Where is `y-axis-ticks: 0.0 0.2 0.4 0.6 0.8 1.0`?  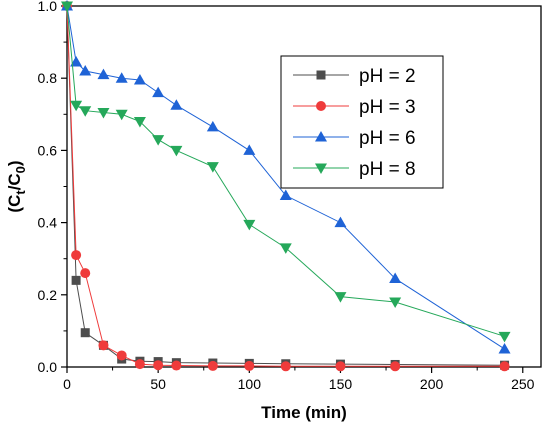
y-axis-ticks: 0.0 0.2 0.4 0.6 0.8 1.0 is located at coordinates (52, 187).